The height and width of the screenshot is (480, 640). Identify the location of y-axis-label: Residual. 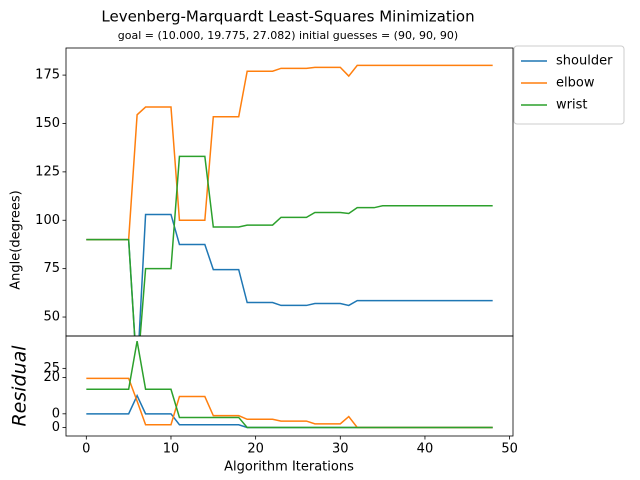
(20, 386).